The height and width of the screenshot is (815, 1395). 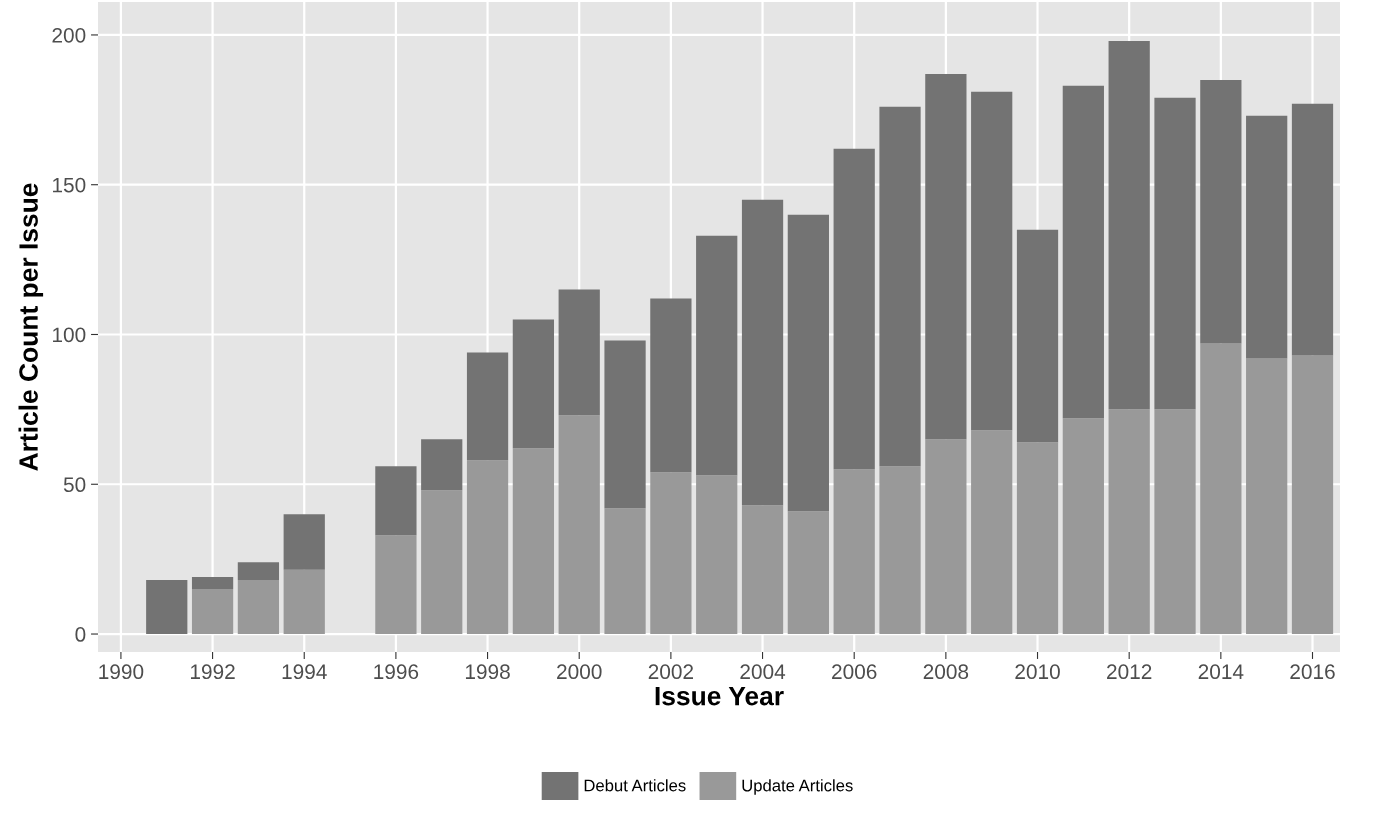 I want to click on y-tick-label: 50, so click(x=74, y=485).